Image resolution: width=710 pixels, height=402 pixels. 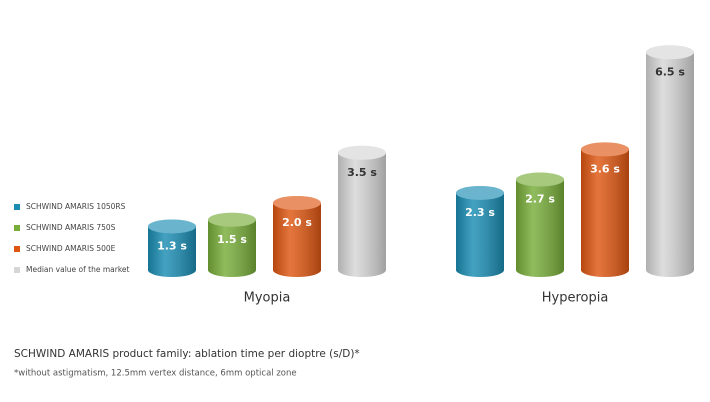 What do you see at coordinates (480, 212) in the screenshot?
I see `value-label: 2.3 s` at bounding box center [480, 212].